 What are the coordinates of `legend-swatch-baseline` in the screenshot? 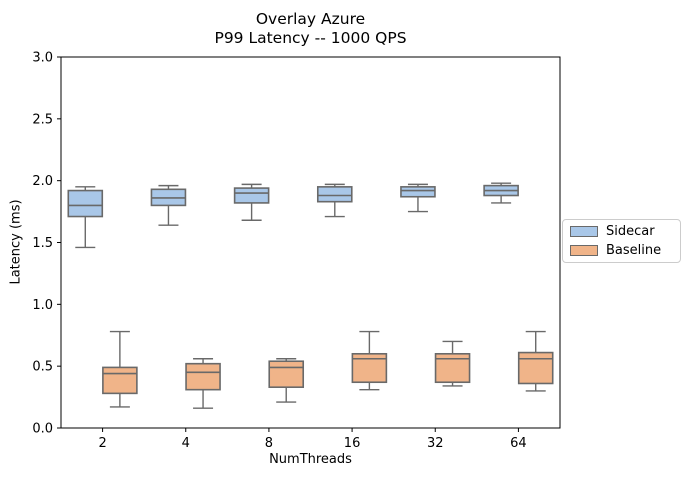 It's located at (584, 250).